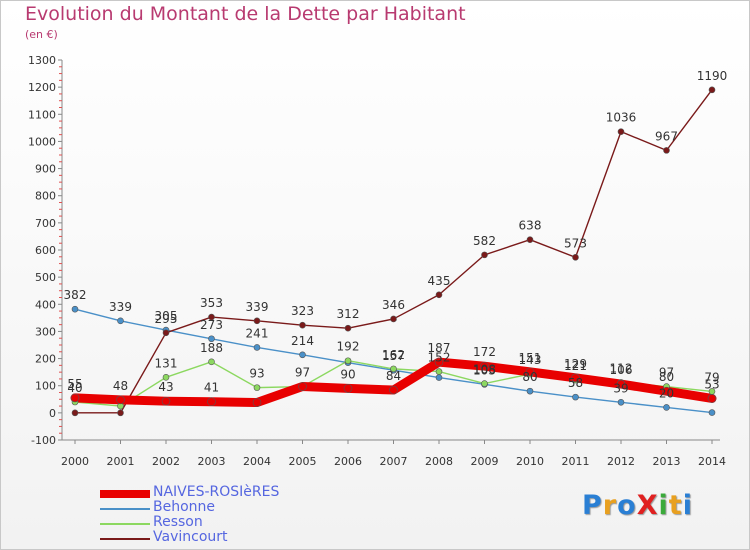 Image resolution: width=750 pixels, height=550 pixels. I want to click on logo-letter: i, so click(663, 505).